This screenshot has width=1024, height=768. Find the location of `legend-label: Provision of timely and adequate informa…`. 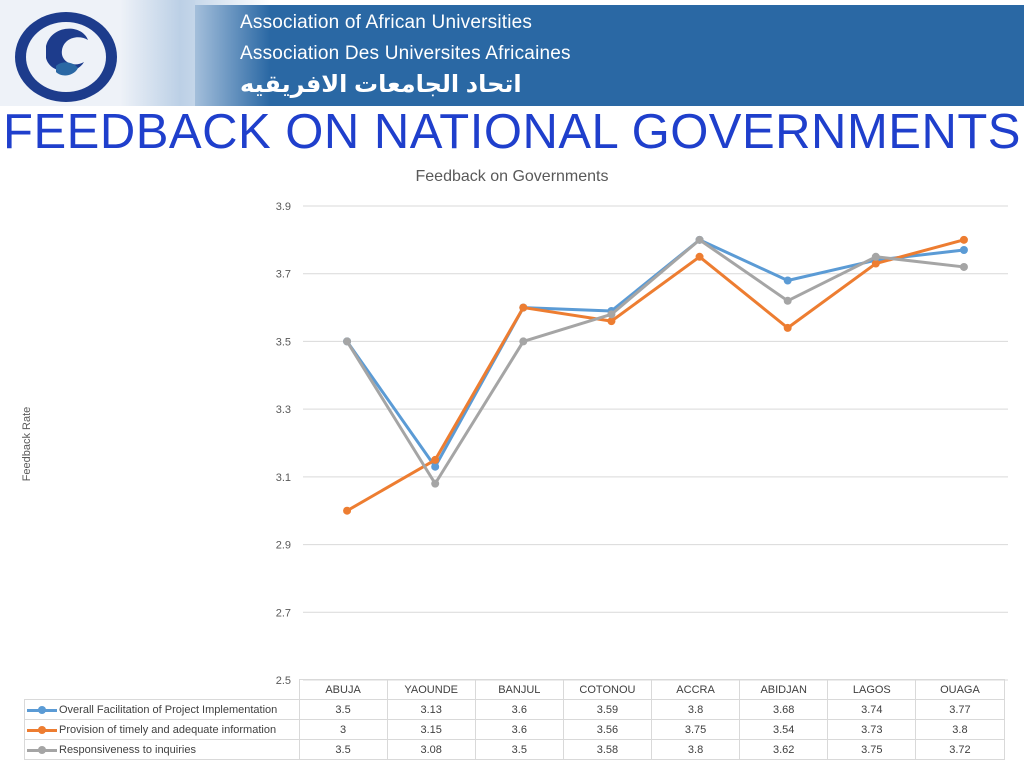

legend-label: Provision of timely and adequate informa… is located at coordinates (168, 729).